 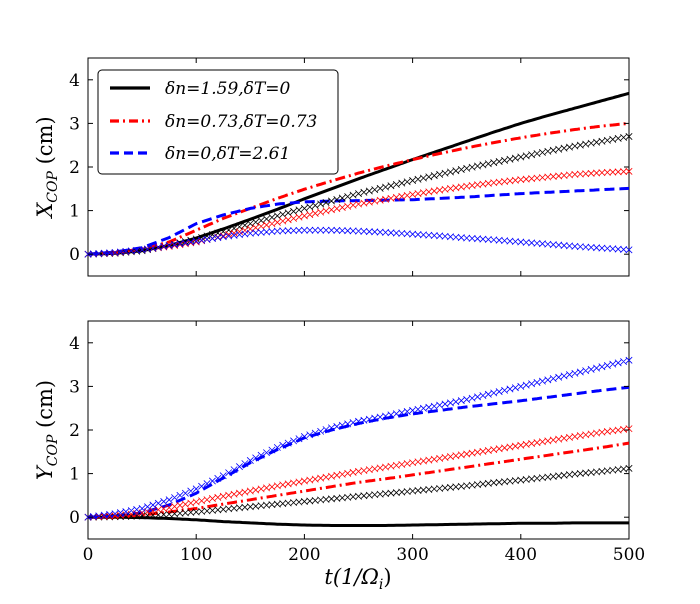 What do you see at coordinates (74, 81) in the screenshot?
I see `top-ytick-label-4: 4` at bounding box center [74, 81].